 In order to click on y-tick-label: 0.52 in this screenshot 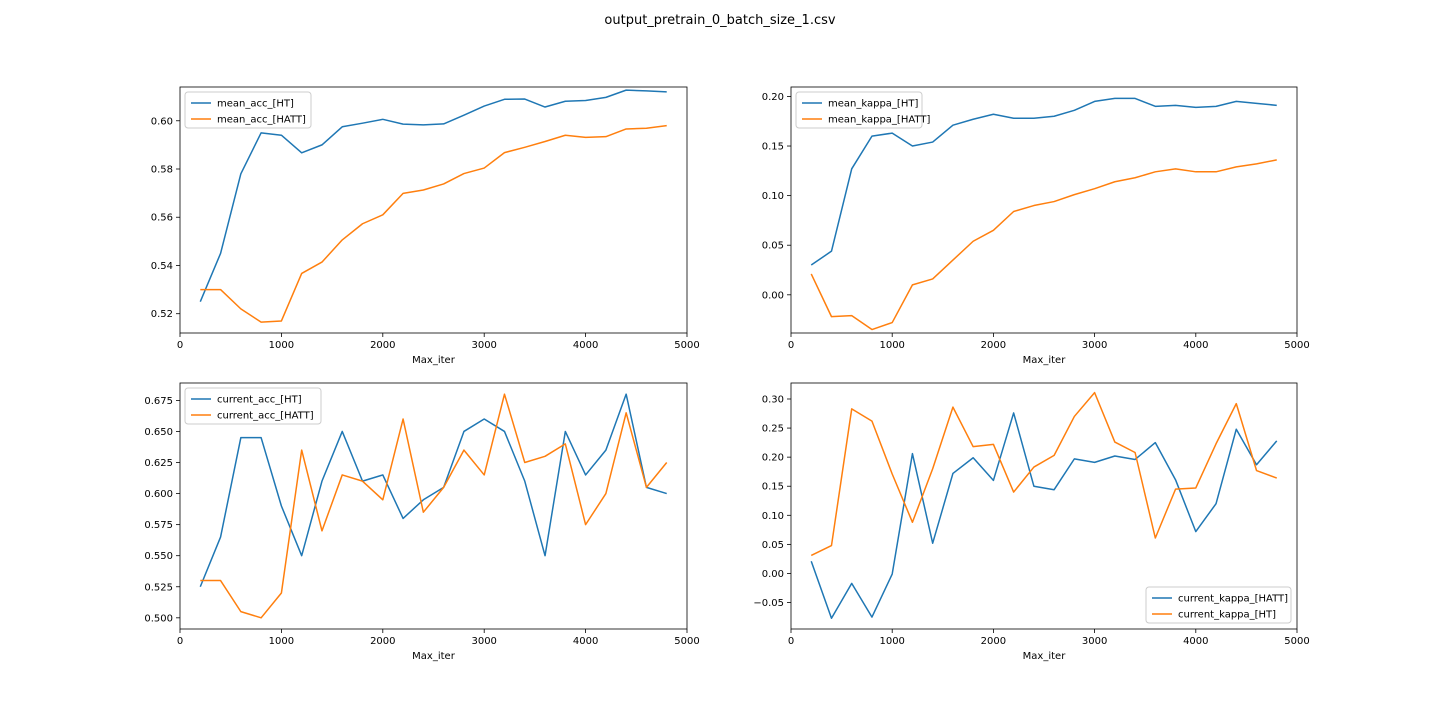, I will do `click(162, 314)`.